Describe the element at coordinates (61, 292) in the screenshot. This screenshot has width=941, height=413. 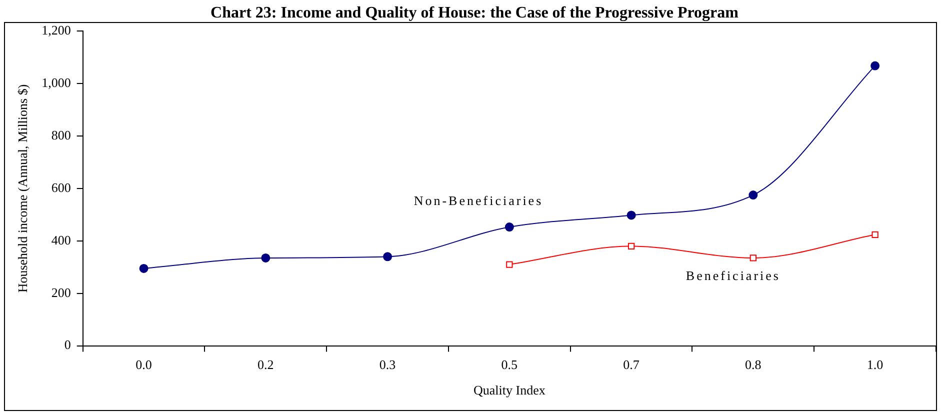
I see `y-tick-label: 200` at that location.